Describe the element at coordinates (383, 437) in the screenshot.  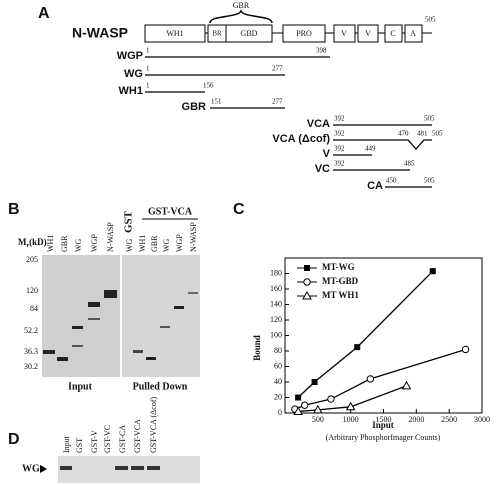
I see `x-axis-sublabel: (Arbitrary PhosphorImager Counts)` at that location.